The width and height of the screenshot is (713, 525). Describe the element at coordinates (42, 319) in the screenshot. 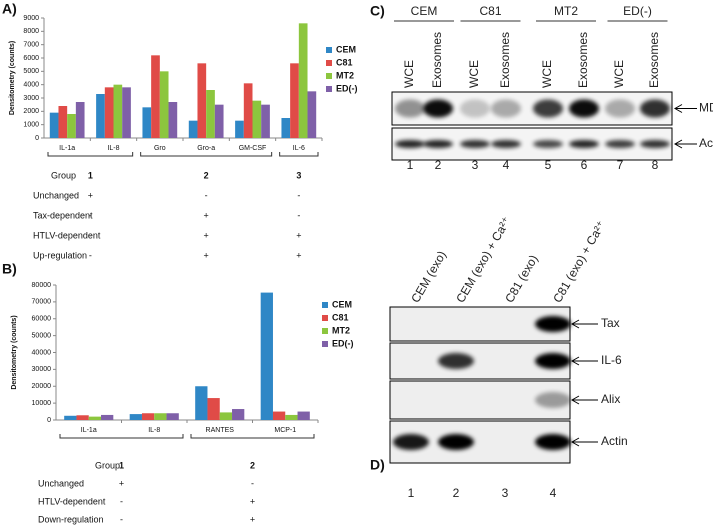

I see `y-tick-label: 60000` at that location.